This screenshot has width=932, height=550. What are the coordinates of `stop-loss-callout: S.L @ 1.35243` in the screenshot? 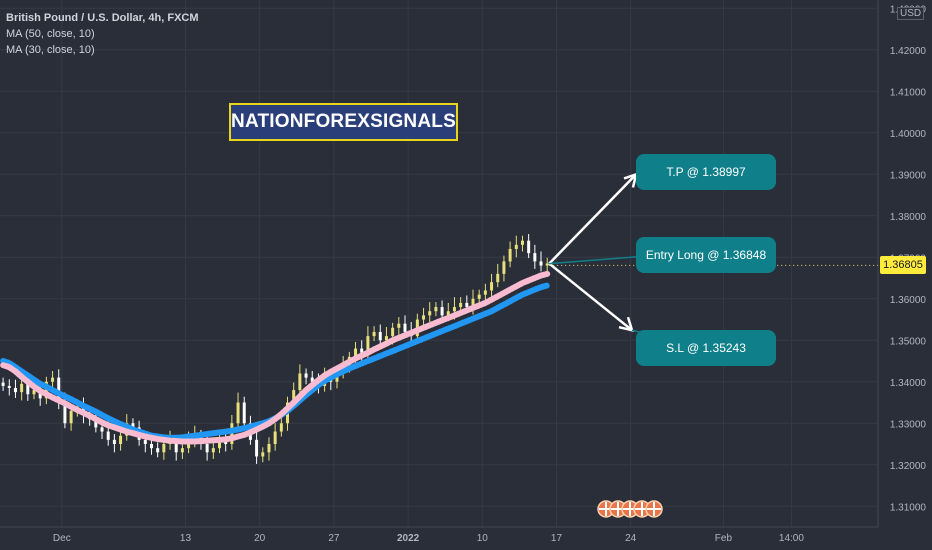 It's located at (706, 348).